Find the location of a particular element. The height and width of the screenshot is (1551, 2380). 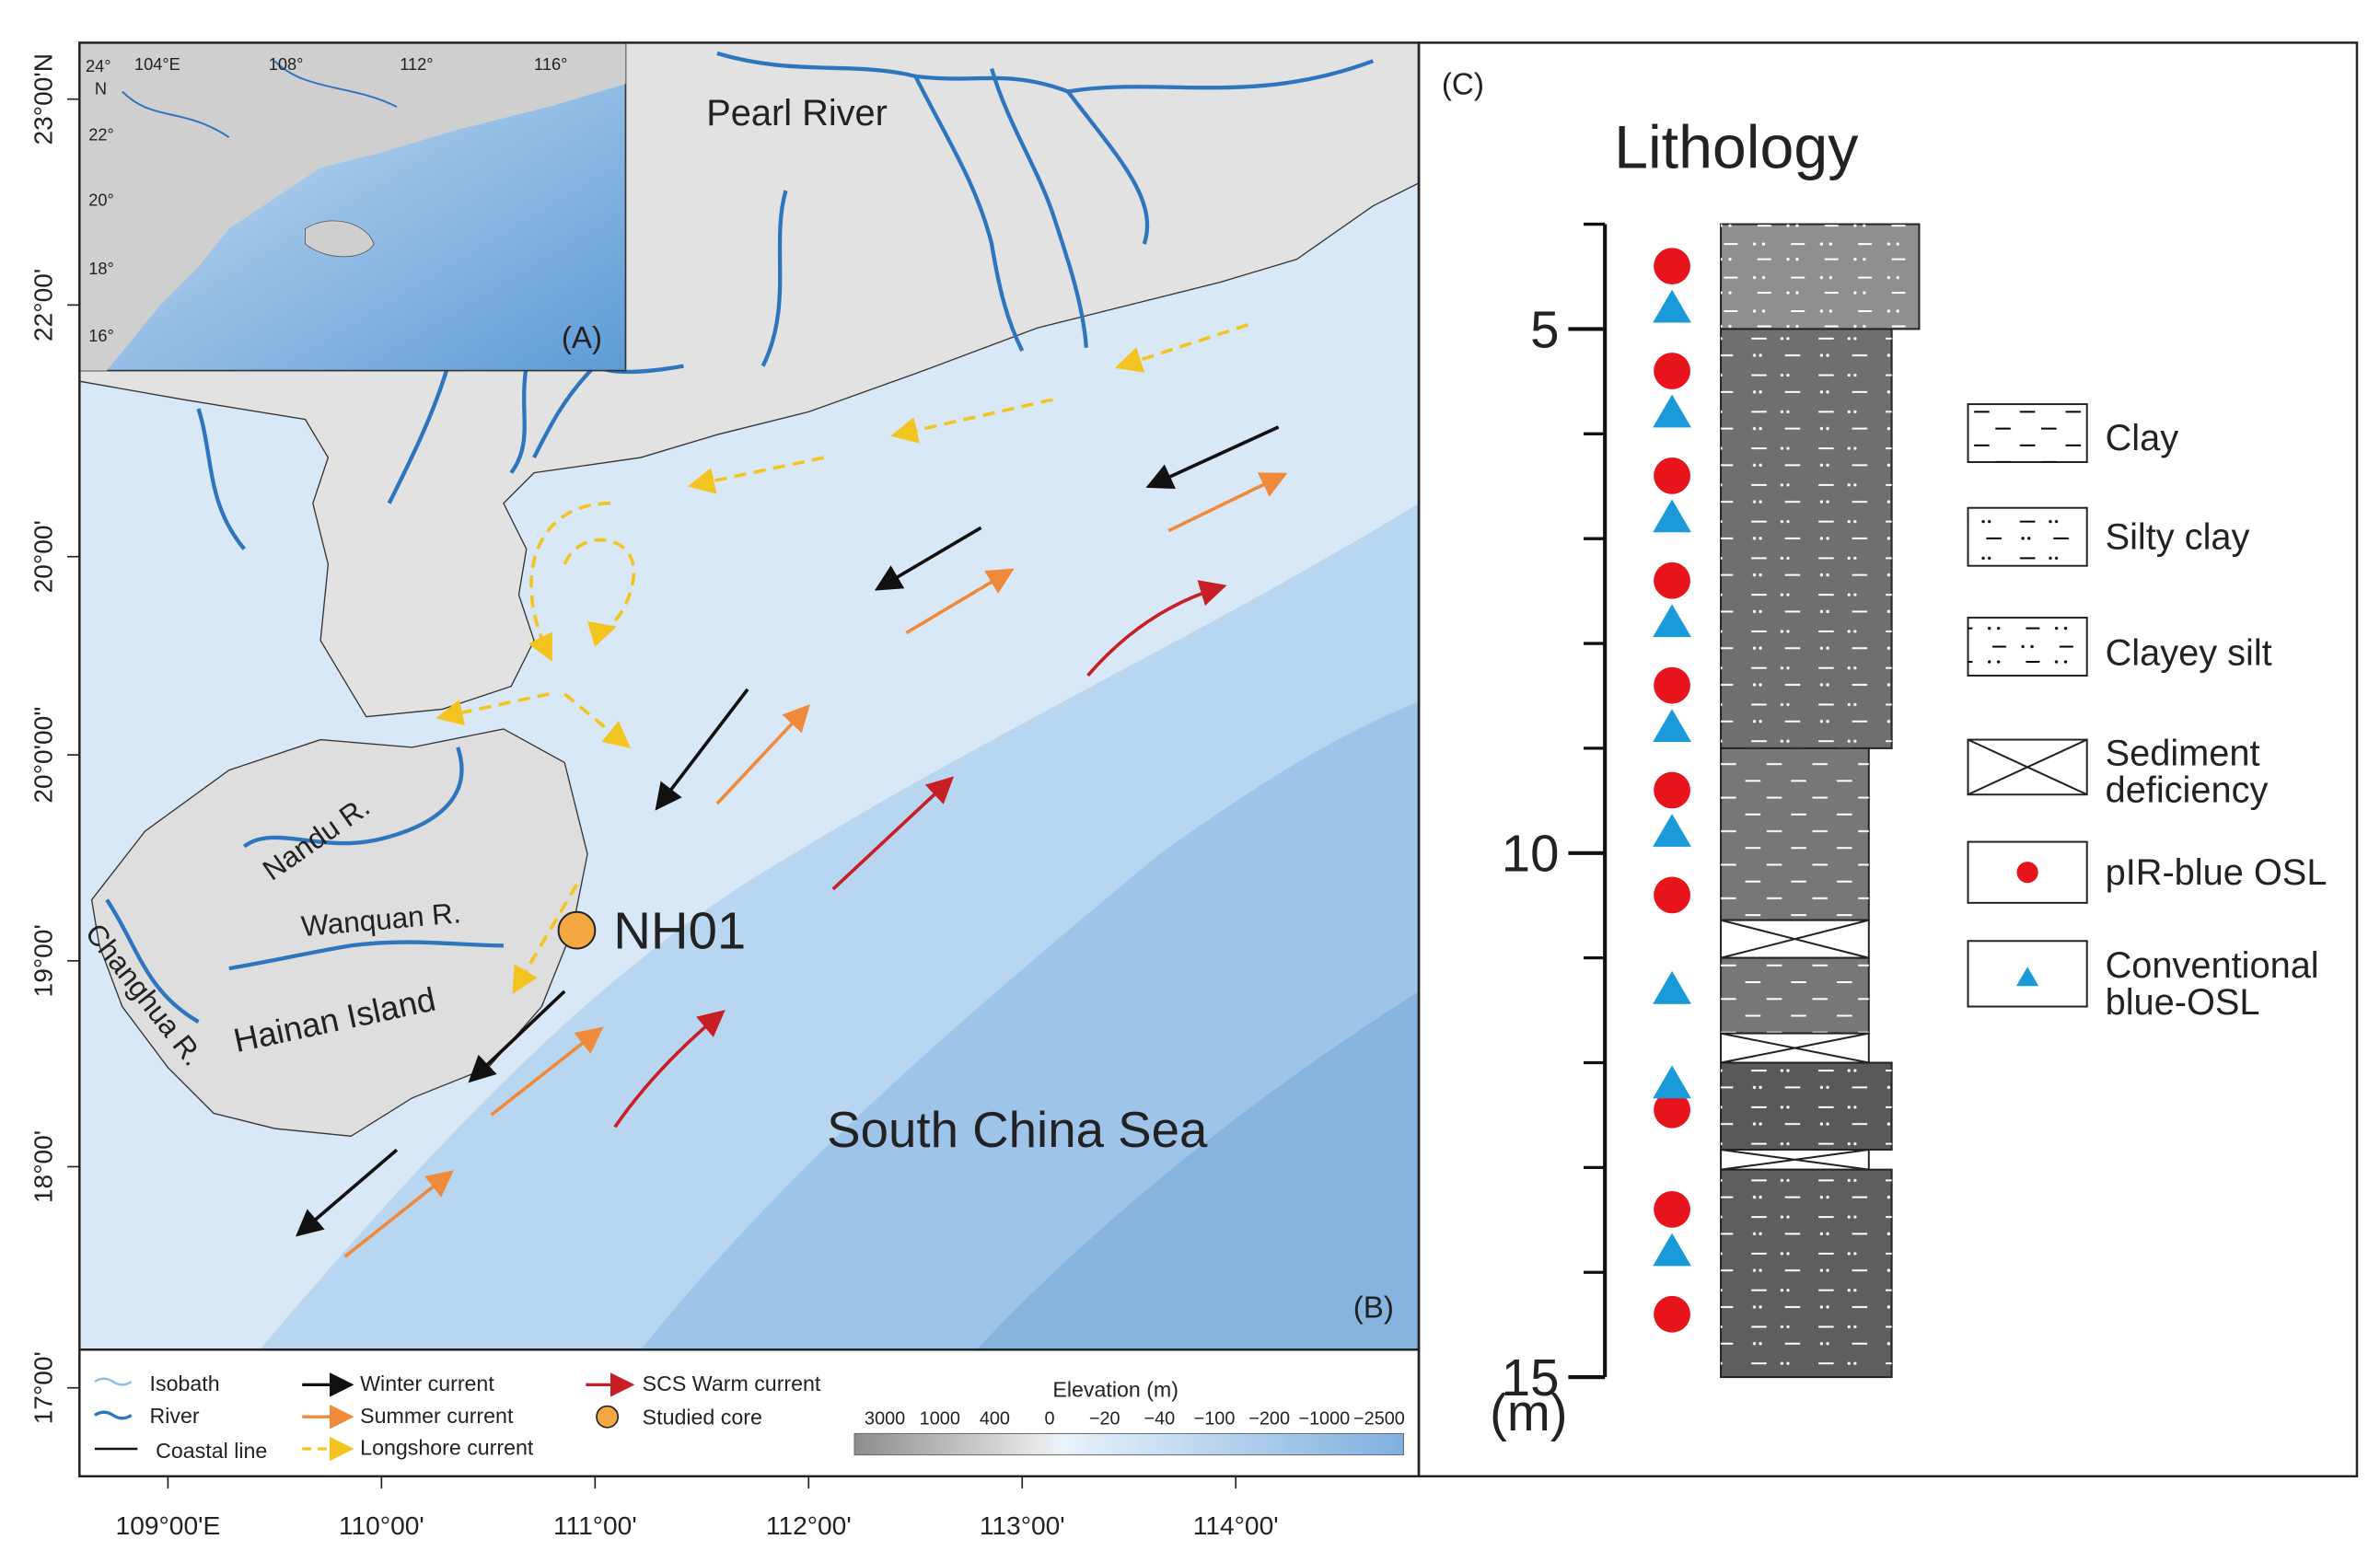

elevation-label: 3000 is located at coordinates (885, 1418).